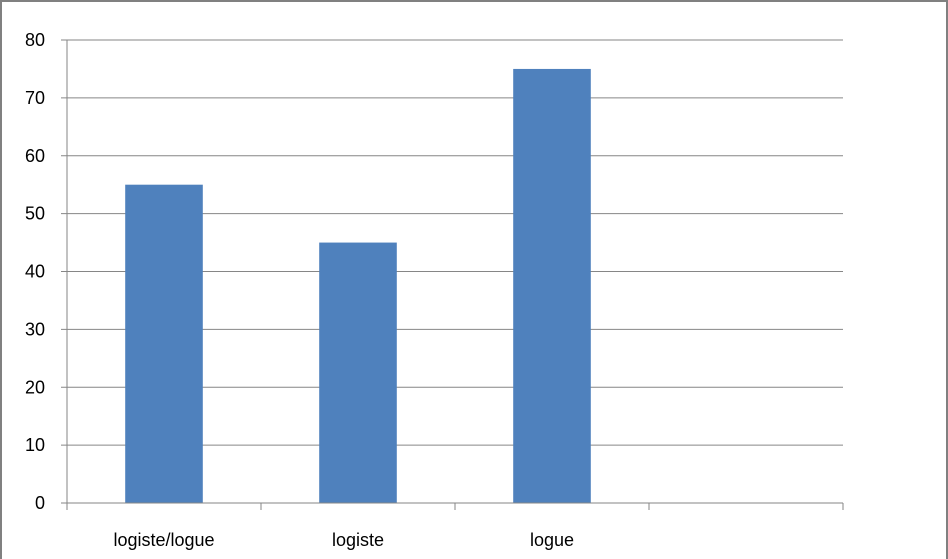 This screenshot has width=948, height=559. What do you see at coordinates (552, 540) in the screenshot?
I see `x-tick-label: logue` at bounding box center [552, 540].